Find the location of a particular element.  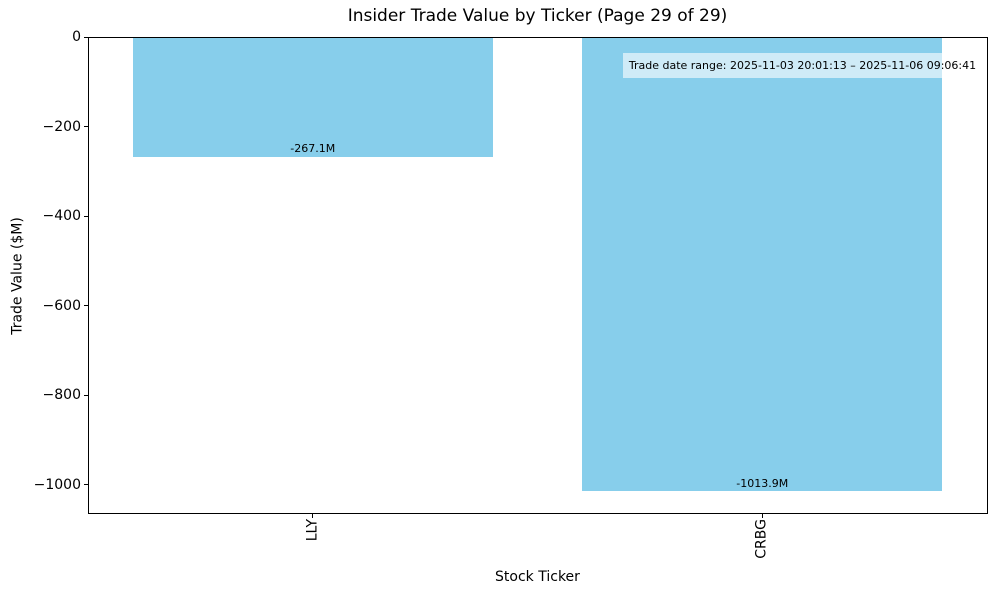

x-tick-label-lly: LLY is located at coordinates (312, 529).